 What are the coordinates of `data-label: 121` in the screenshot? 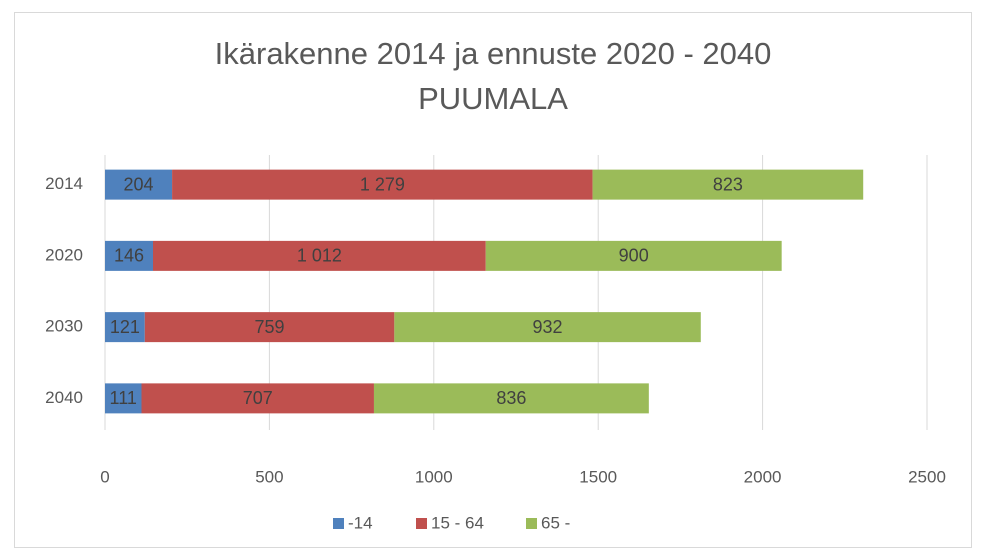 It's located at (125, 327).